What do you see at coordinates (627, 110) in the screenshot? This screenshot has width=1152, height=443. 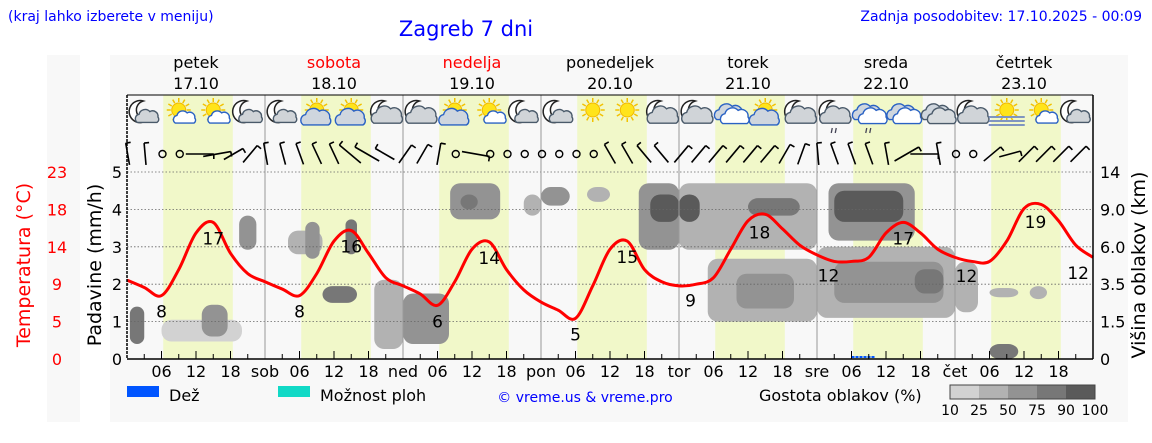 I see `sun-icon` at bounding box center [627, 110].